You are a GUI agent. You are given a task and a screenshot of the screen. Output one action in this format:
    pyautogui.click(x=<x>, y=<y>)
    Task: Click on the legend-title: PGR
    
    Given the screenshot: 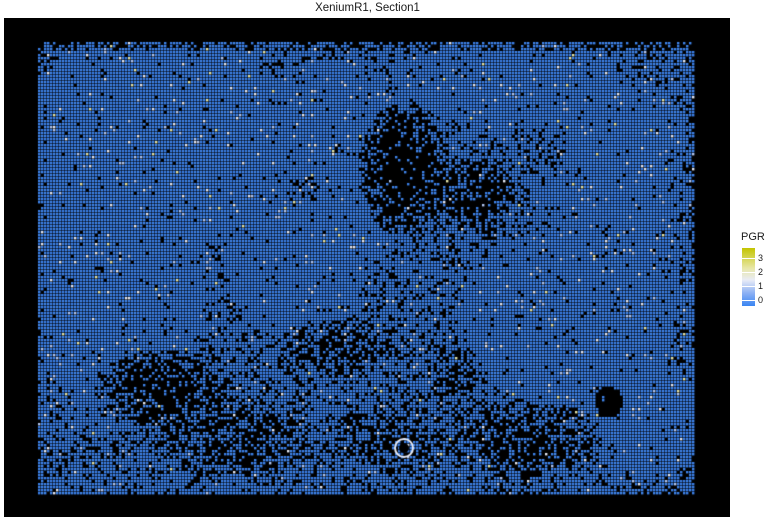 What is the action you would take?
    pyautogui.click(x=753, y=237)
    